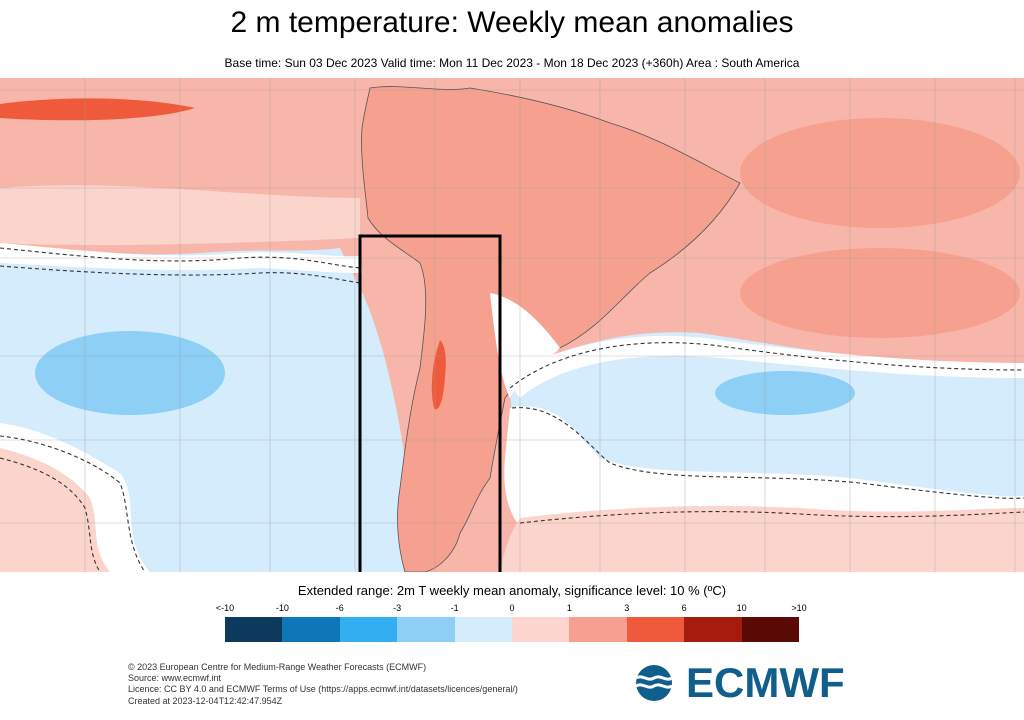 This screenshot has height=720, width=1024. Describe the element at coordinates (438, 375) in the screenshot. I see `hot-spot-andes` at that location.